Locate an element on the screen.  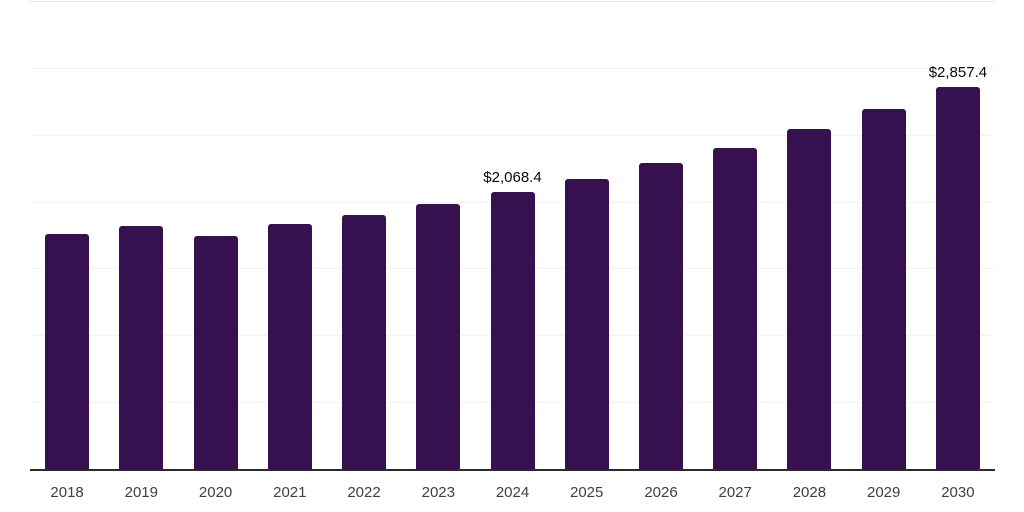
bar-2022 is located at coordinates (364, 341).